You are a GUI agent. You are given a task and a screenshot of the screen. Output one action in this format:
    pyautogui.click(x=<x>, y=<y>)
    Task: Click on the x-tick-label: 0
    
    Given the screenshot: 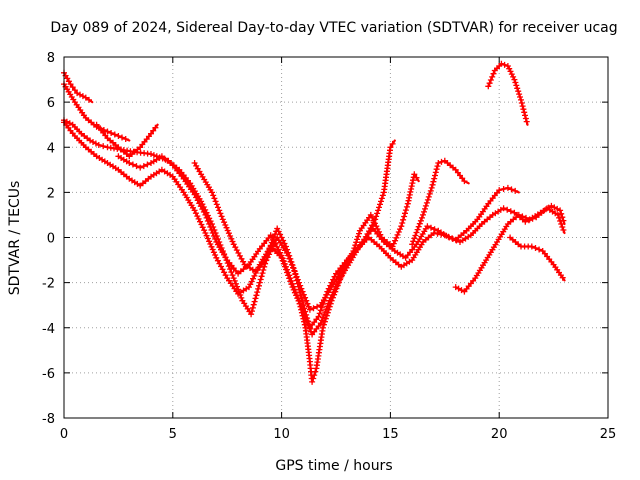 What is the action you would take?
    pyautogui.click(x=64, y=434)
    